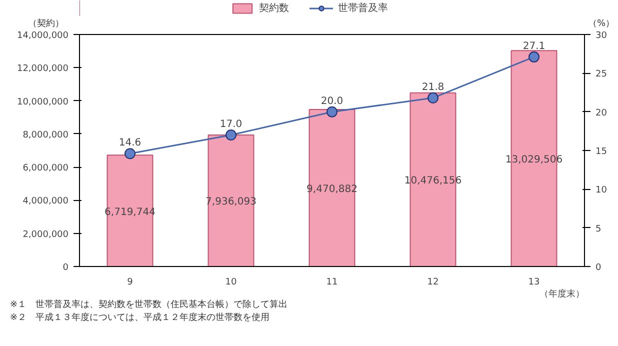 The image size is (618, 346). Describe the element at coordinates (45, 135) in the screenshot. I see `y-tick-label: 8,000,000` at that location.